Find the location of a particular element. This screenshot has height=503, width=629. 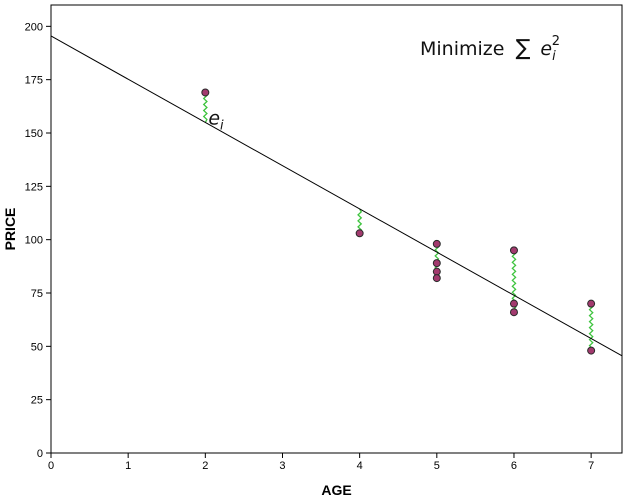

formula-text: Minimize is located at coordinates (462, 49).